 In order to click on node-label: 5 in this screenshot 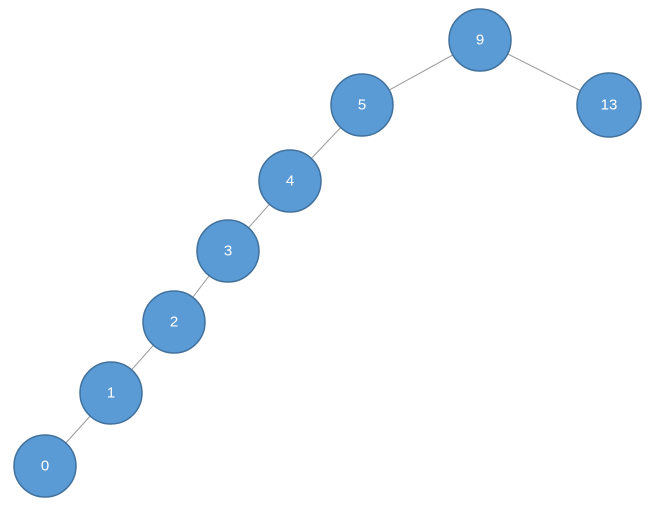, I will do `click(362, 105)`.